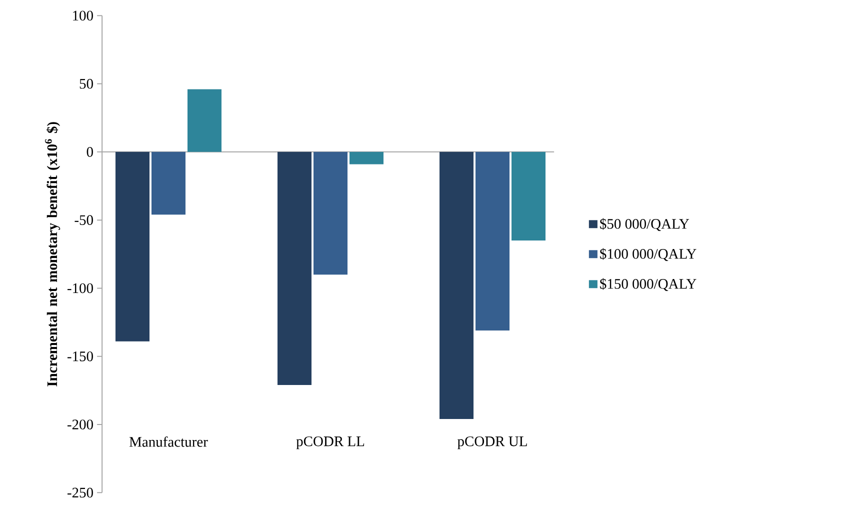  Describe the element at coordinates (52, 254) in the screenshot. I see `y-axis-title: Incremental net monetary benefit (x10$^{6}$ $)` at that location.